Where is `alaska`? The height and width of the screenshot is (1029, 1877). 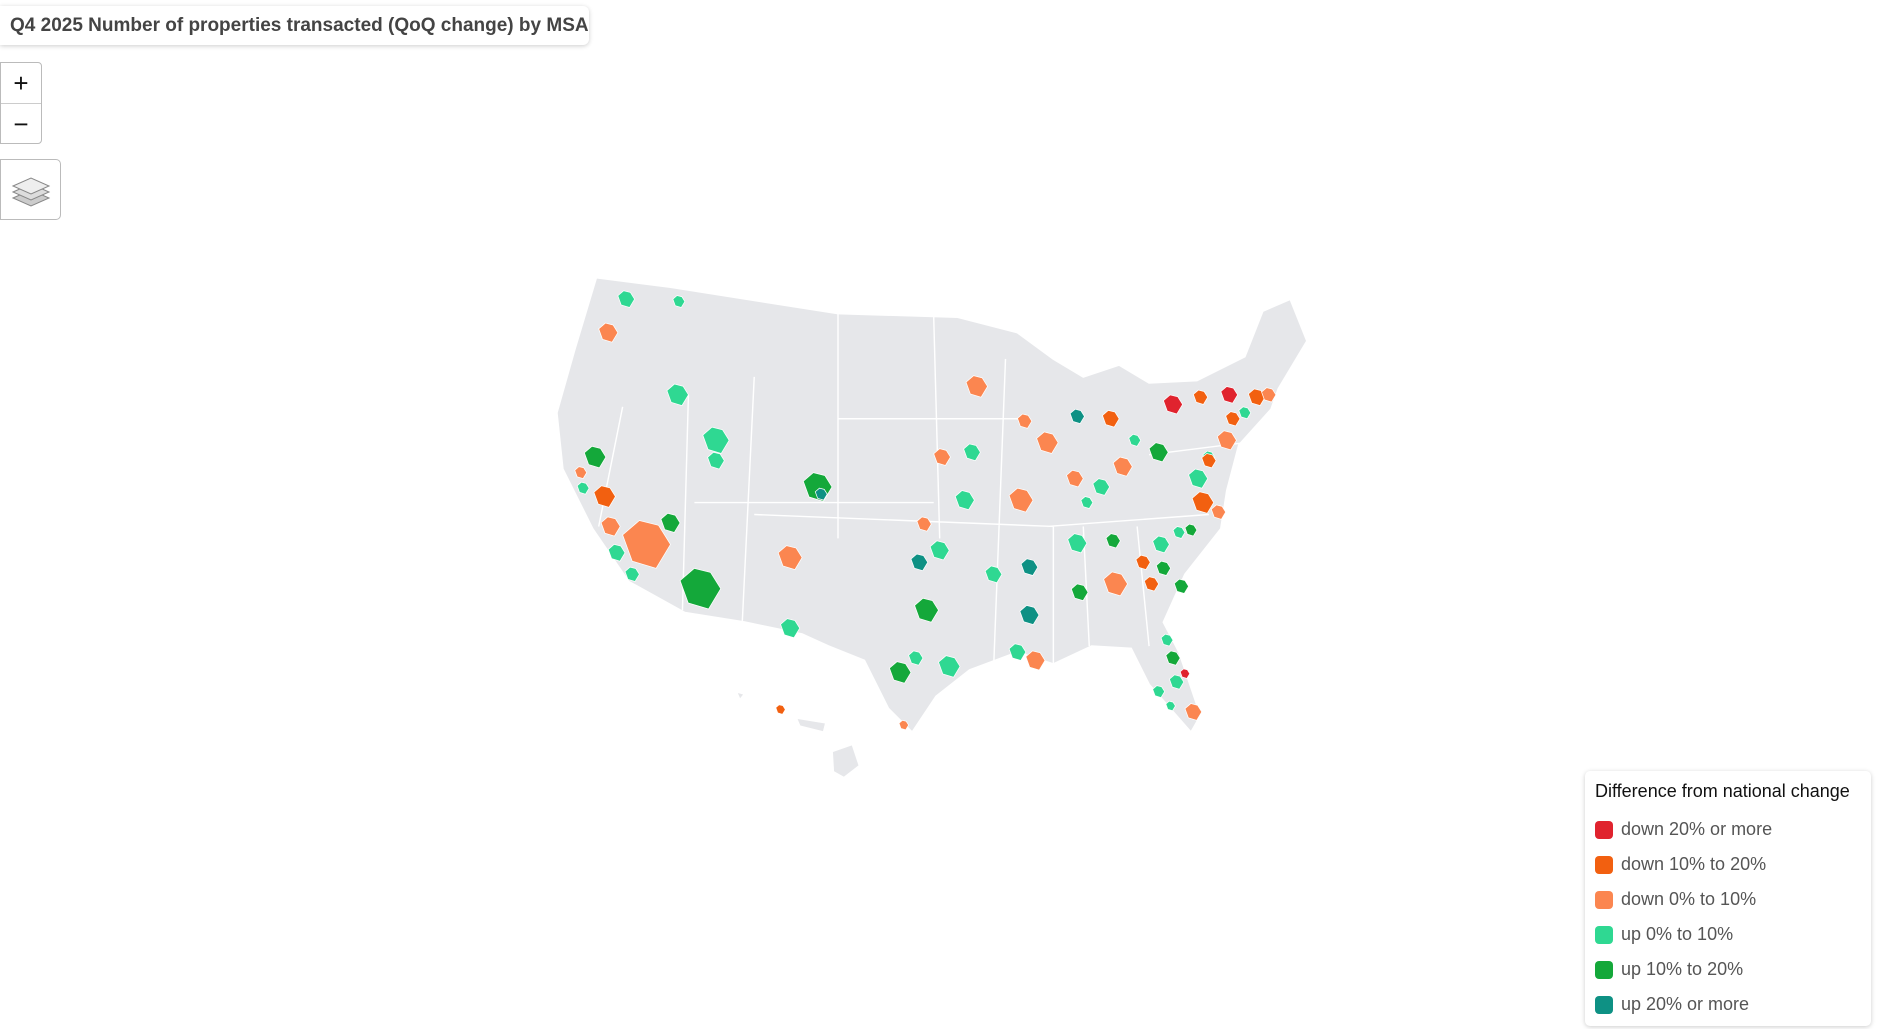
alaska is located at coordinates (846, 761).